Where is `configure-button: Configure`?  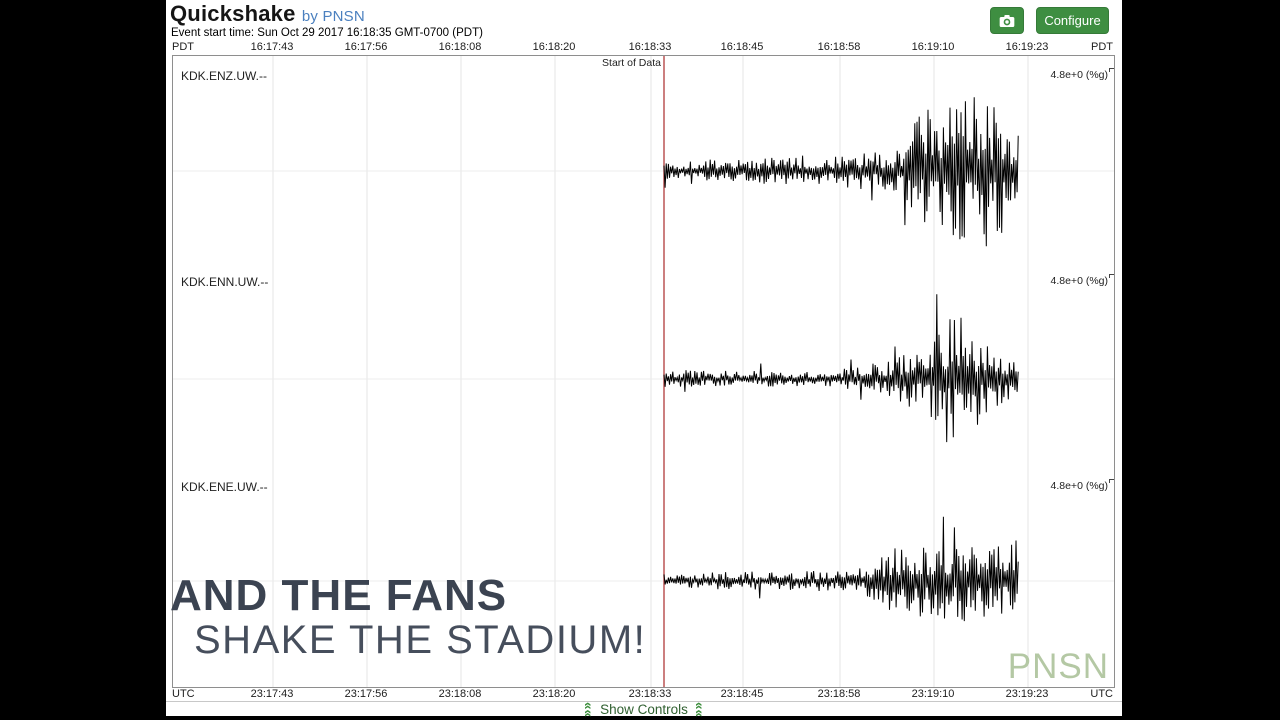 configure-button: Configure is located at coordinates (1072, 20).